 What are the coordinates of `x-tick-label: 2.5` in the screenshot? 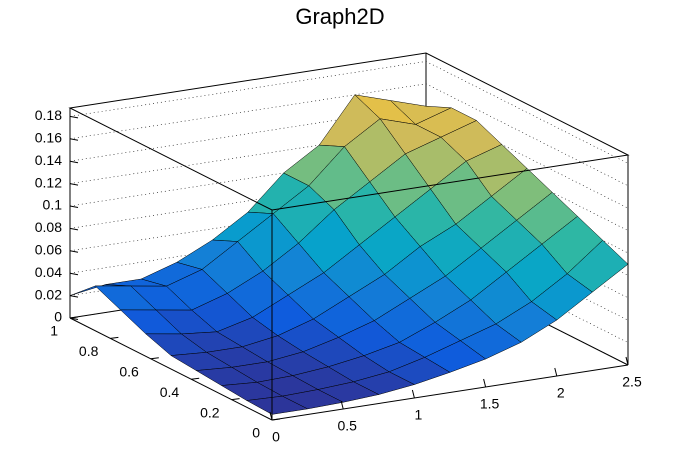 It's located at (632, 382).